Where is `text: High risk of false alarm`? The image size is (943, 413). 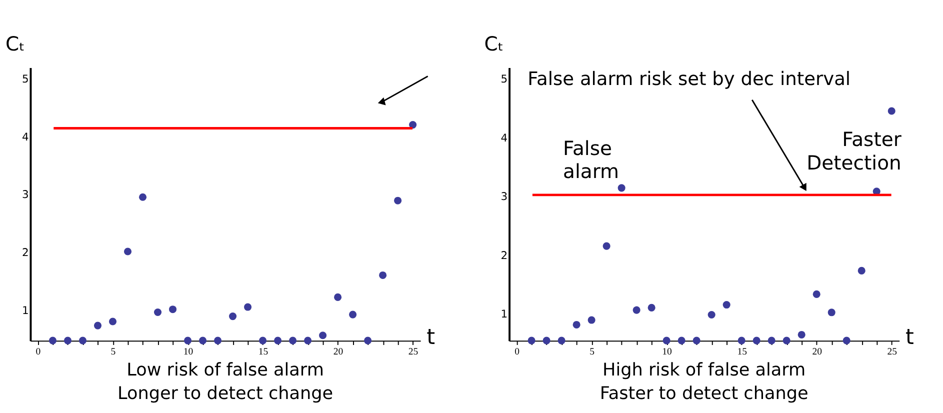 text: High risk of false alarm is located at coordinates (704, 370).